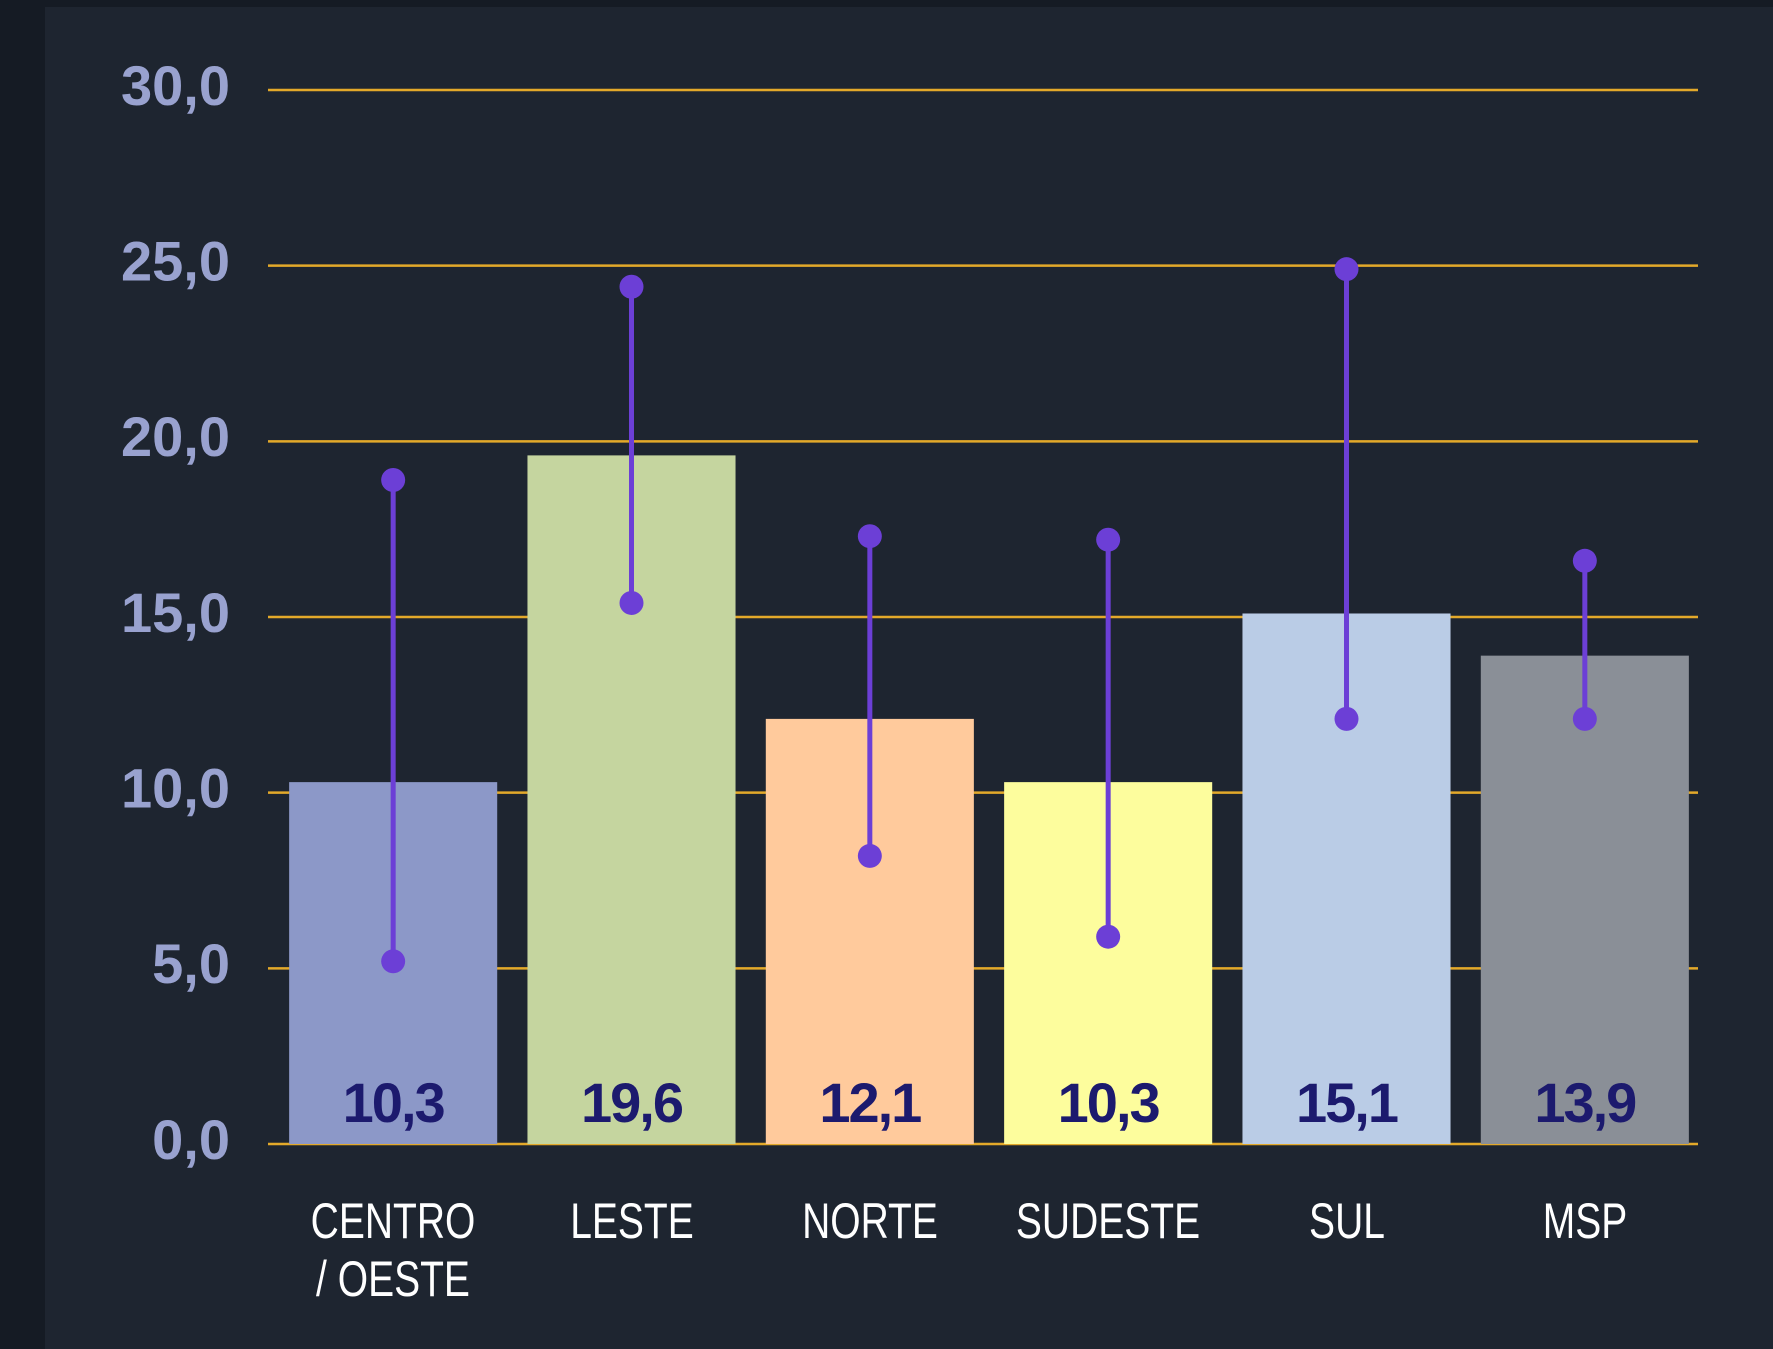 This screenshot has width=1773, height=1349. What do you see at coordinates (175, 85) in the screenshot?
I see `y-tick-label: 30,0` at bounding box center [175, 85].